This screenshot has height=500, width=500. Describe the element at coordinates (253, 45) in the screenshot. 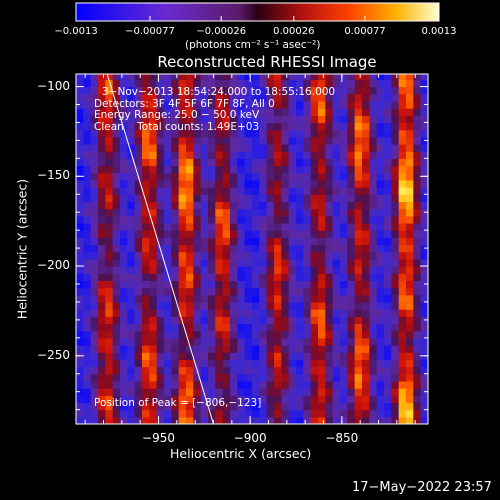

I see `colorbar-units-label: (photons cm⁻² s⁻¹ asec⁻²)` at that location.